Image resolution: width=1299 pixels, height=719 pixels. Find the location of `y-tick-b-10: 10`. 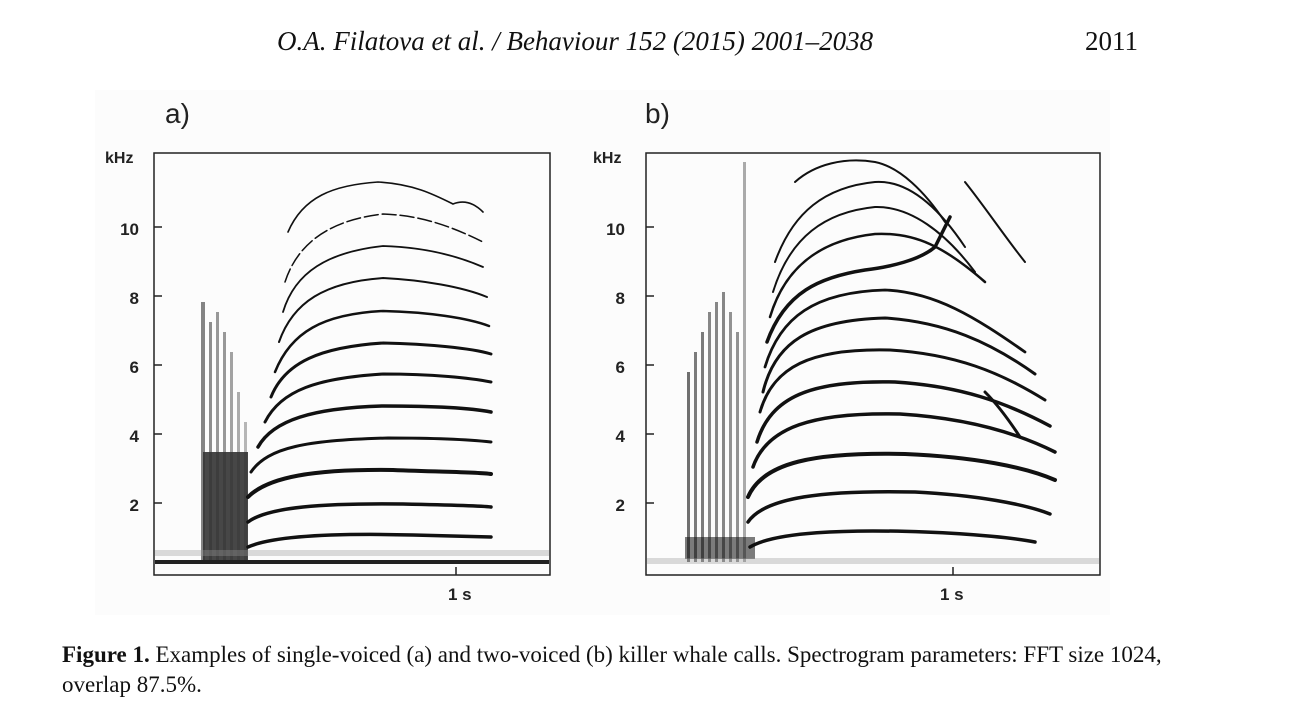

y-tick-b-10: 10 is located at coordinates (615, 229).